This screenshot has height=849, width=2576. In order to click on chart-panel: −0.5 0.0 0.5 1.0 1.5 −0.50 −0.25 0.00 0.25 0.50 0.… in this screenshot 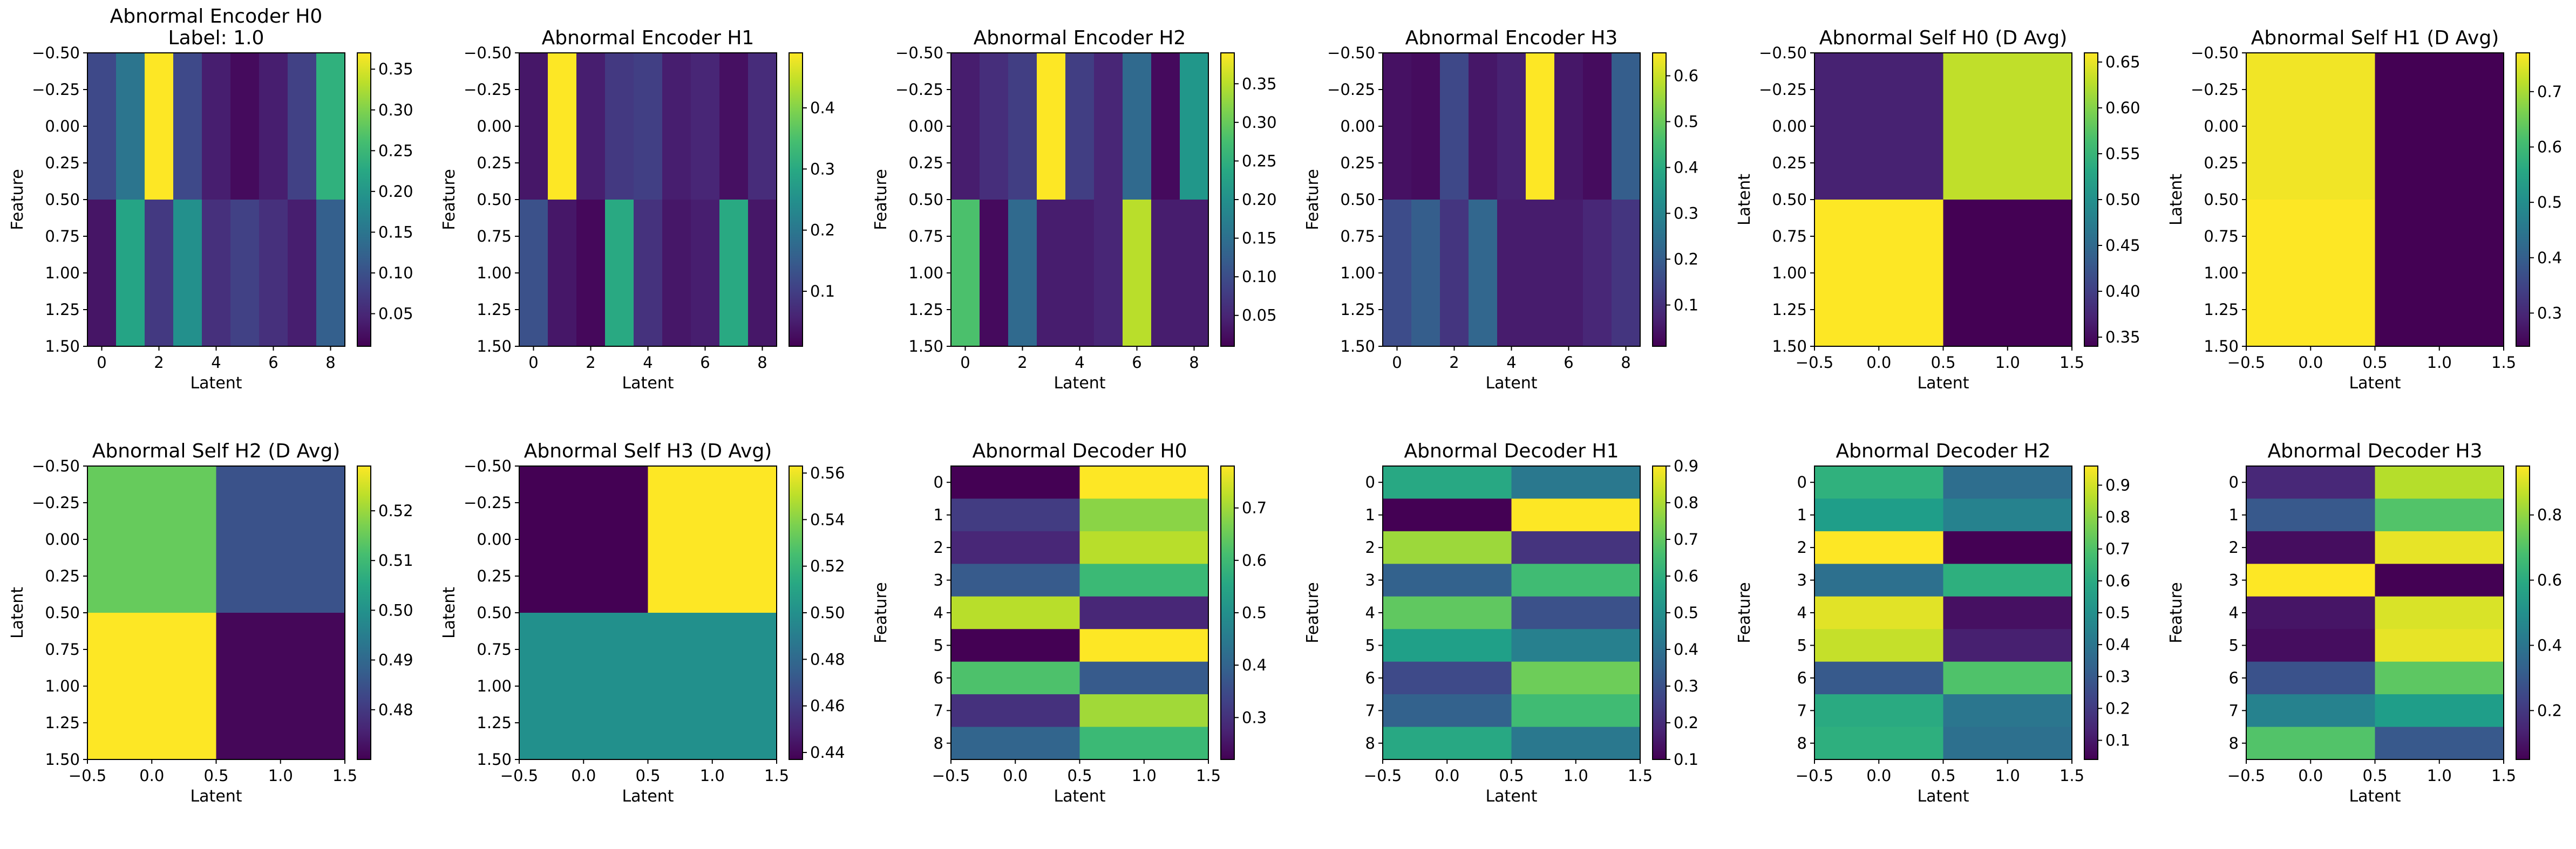, I will do `click(210, 623)`.